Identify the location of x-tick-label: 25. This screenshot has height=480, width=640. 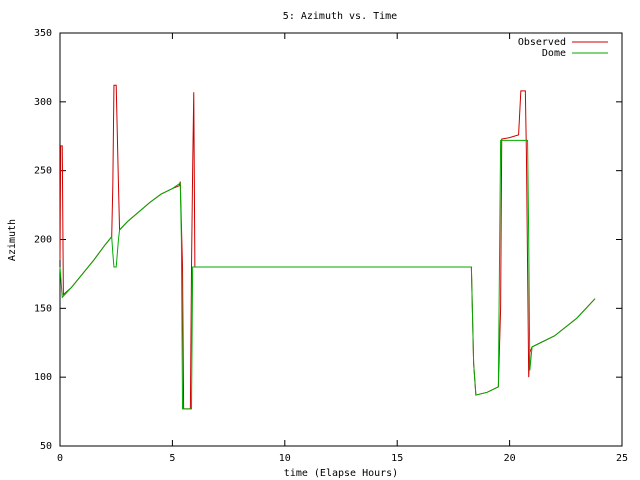
(622, 458).